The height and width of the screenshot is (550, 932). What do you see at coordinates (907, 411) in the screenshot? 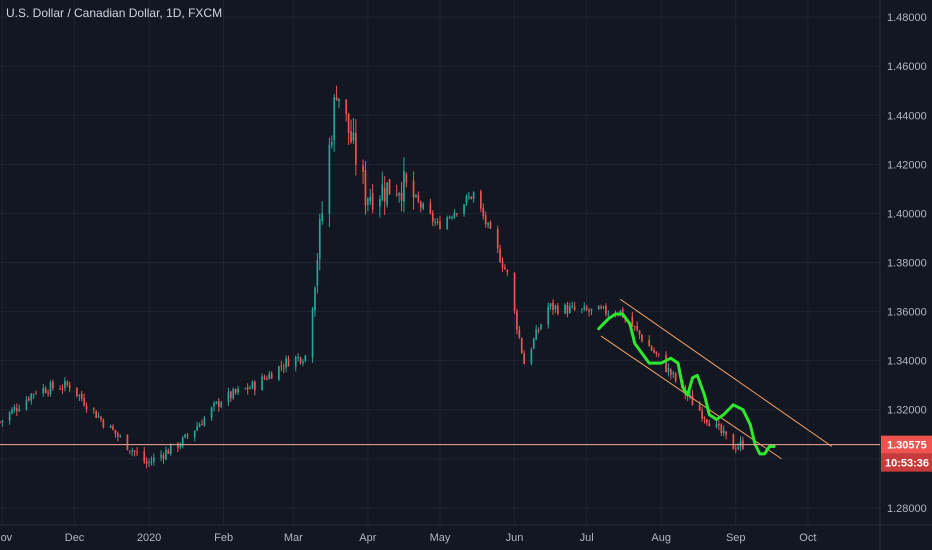
I see `y-tick-label: 1.32000` at bounding box center [907, 411].